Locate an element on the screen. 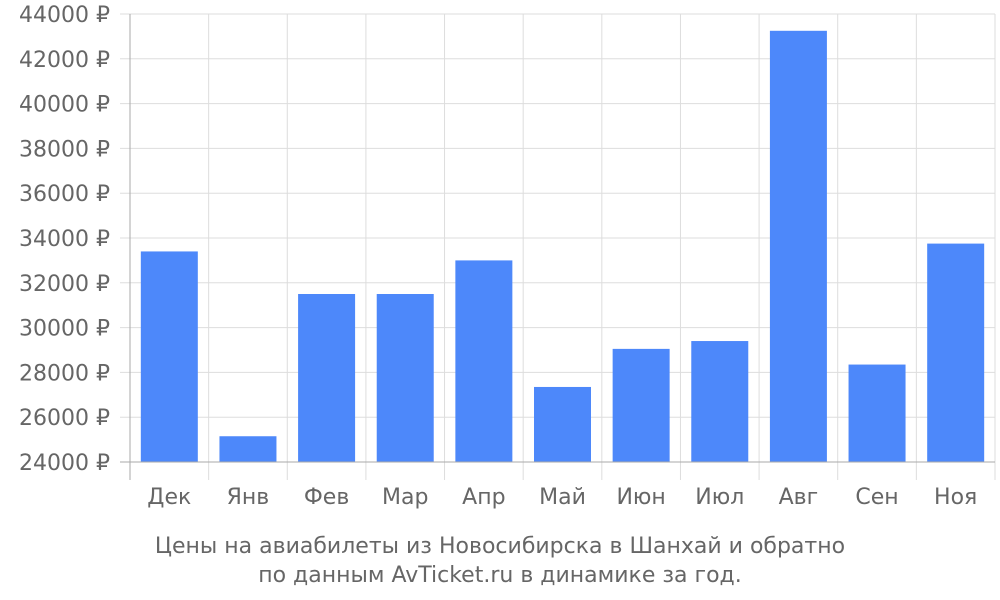  y-tick-label: 34000 ₽ is located at coordinates (64, 239).